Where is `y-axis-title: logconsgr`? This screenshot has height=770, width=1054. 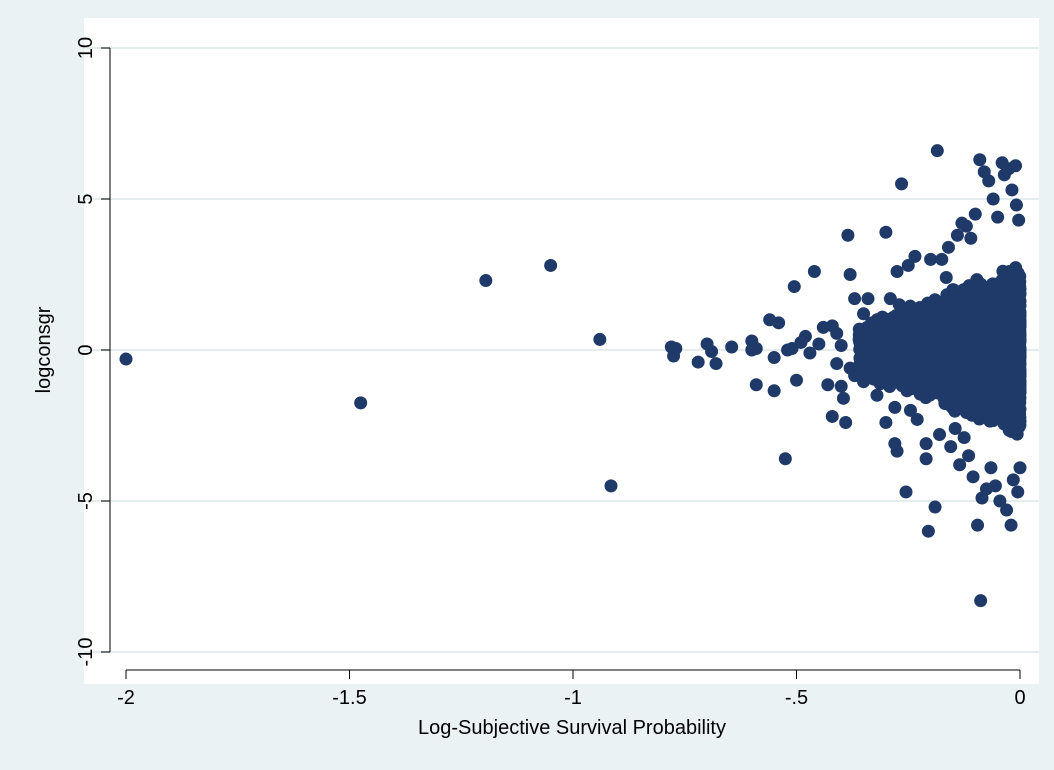
y-axis-title: logconsgr is located at coordinates (44, 349).